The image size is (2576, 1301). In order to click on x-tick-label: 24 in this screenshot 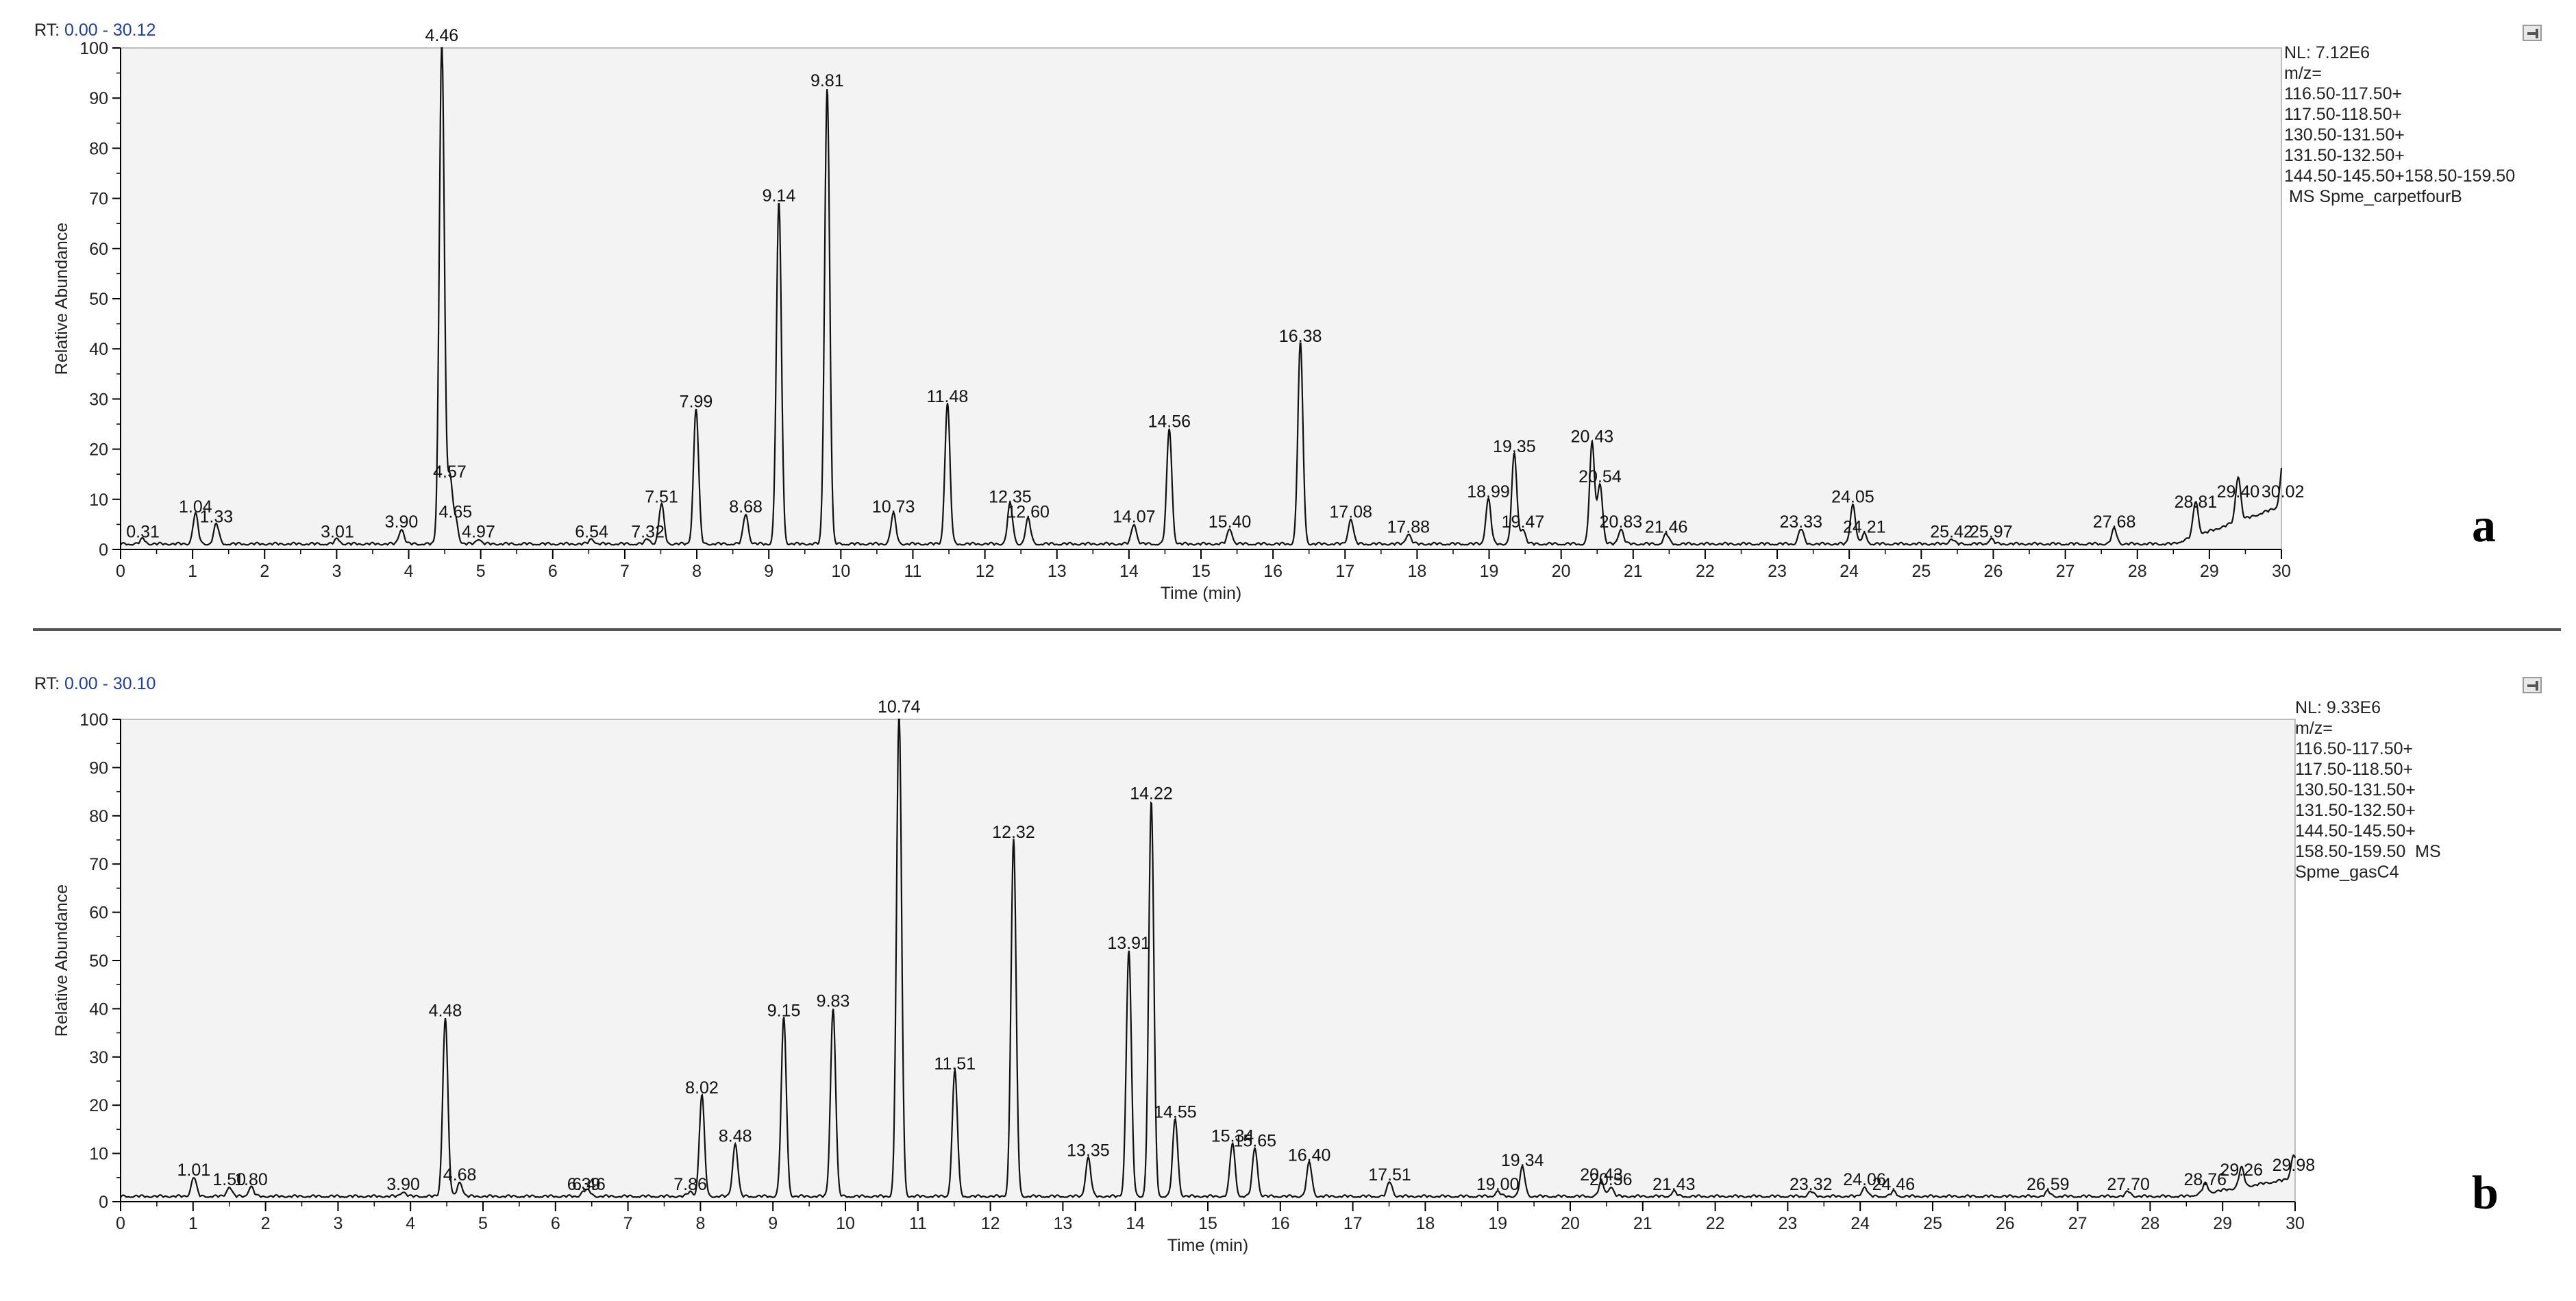, I will do `click(1849, 571)`.